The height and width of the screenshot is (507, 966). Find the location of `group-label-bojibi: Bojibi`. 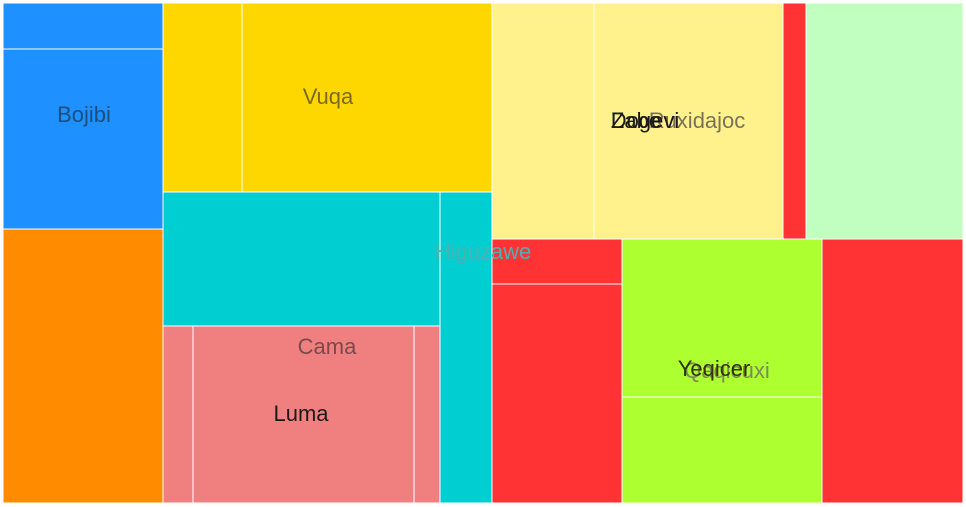

group-label-bojibi: Bojibi is located at coordinates (84, 114).